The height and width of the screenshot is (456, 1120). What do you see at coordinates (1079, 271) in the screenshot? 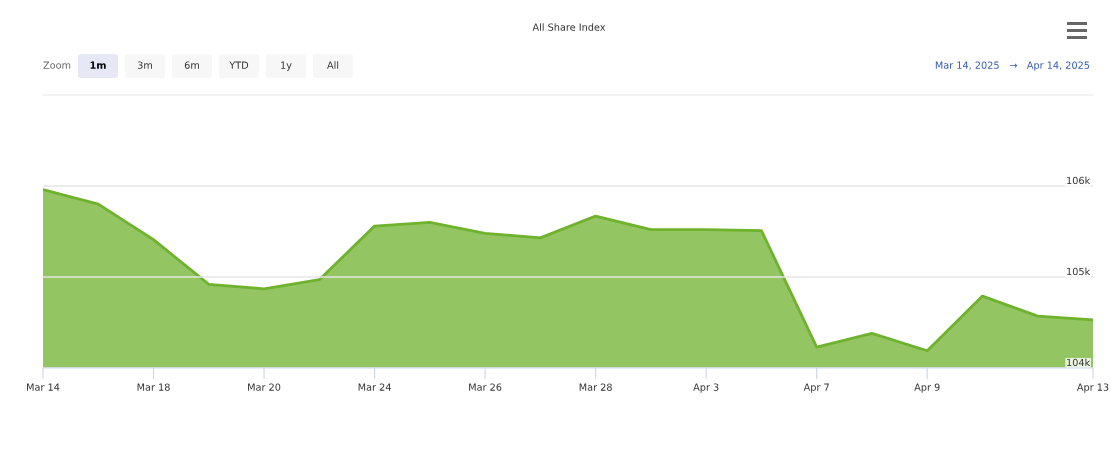
I see `y-tick-label: 105k` at bounding box center [1079, 271].